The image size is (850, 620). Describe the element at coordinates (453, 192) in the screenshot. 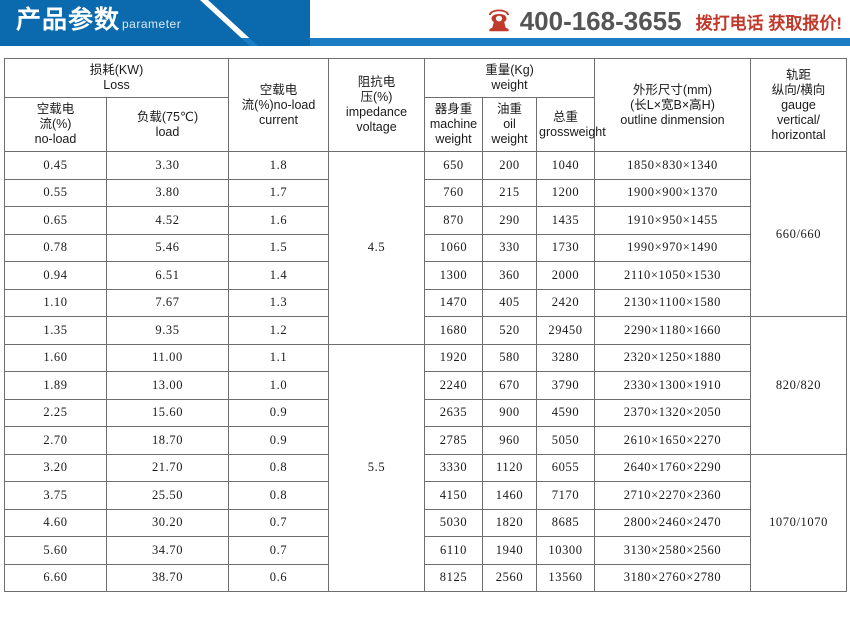

I see `cell-machine-weight: 760` at that location.